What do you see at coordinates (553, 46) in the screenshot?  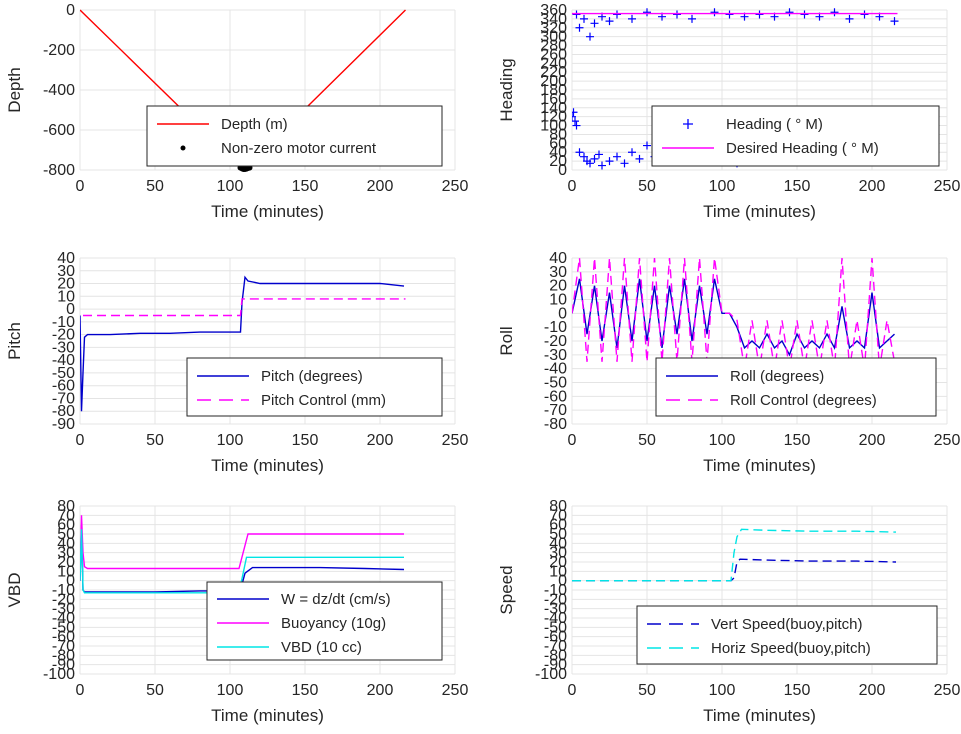 I see `y-tick-label: 280` at bounding box center [553, 46].